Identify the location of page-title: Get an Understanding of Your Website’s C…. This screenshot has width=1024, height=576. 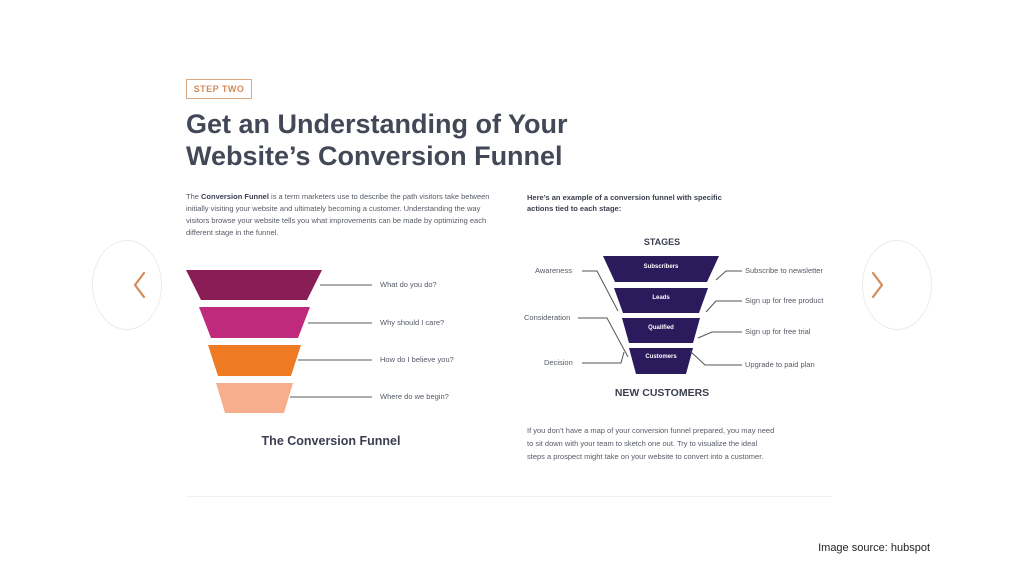
(466, 140).